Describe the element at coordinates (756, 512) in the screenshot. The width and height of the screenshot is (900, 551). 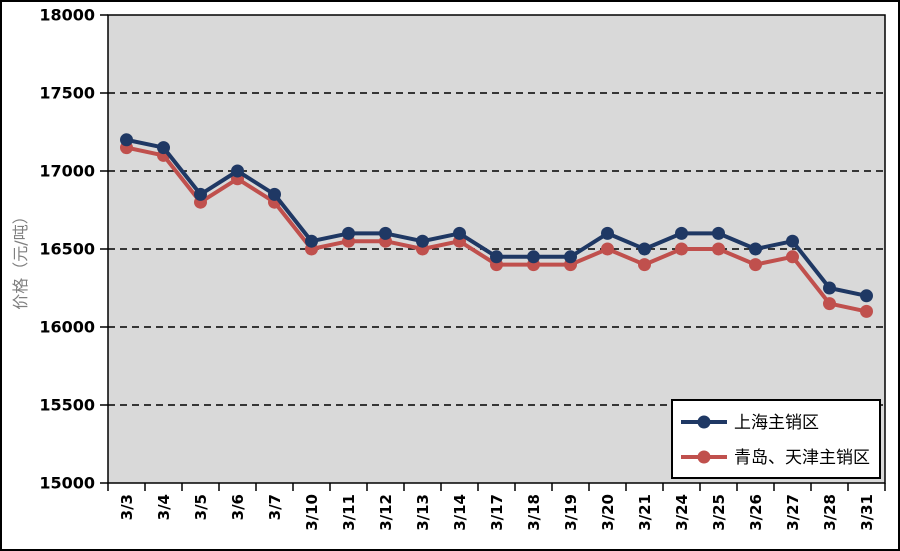
I see `x-axis-tick-label-3-26: 3/26` at that location.